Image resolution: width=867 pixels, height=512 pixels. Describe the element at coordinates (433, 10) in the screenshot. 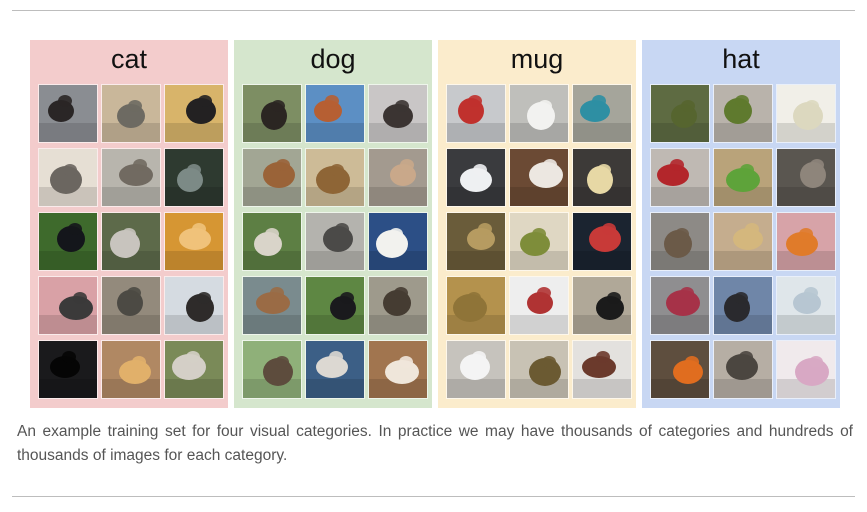

I see `top-divider` at that location.